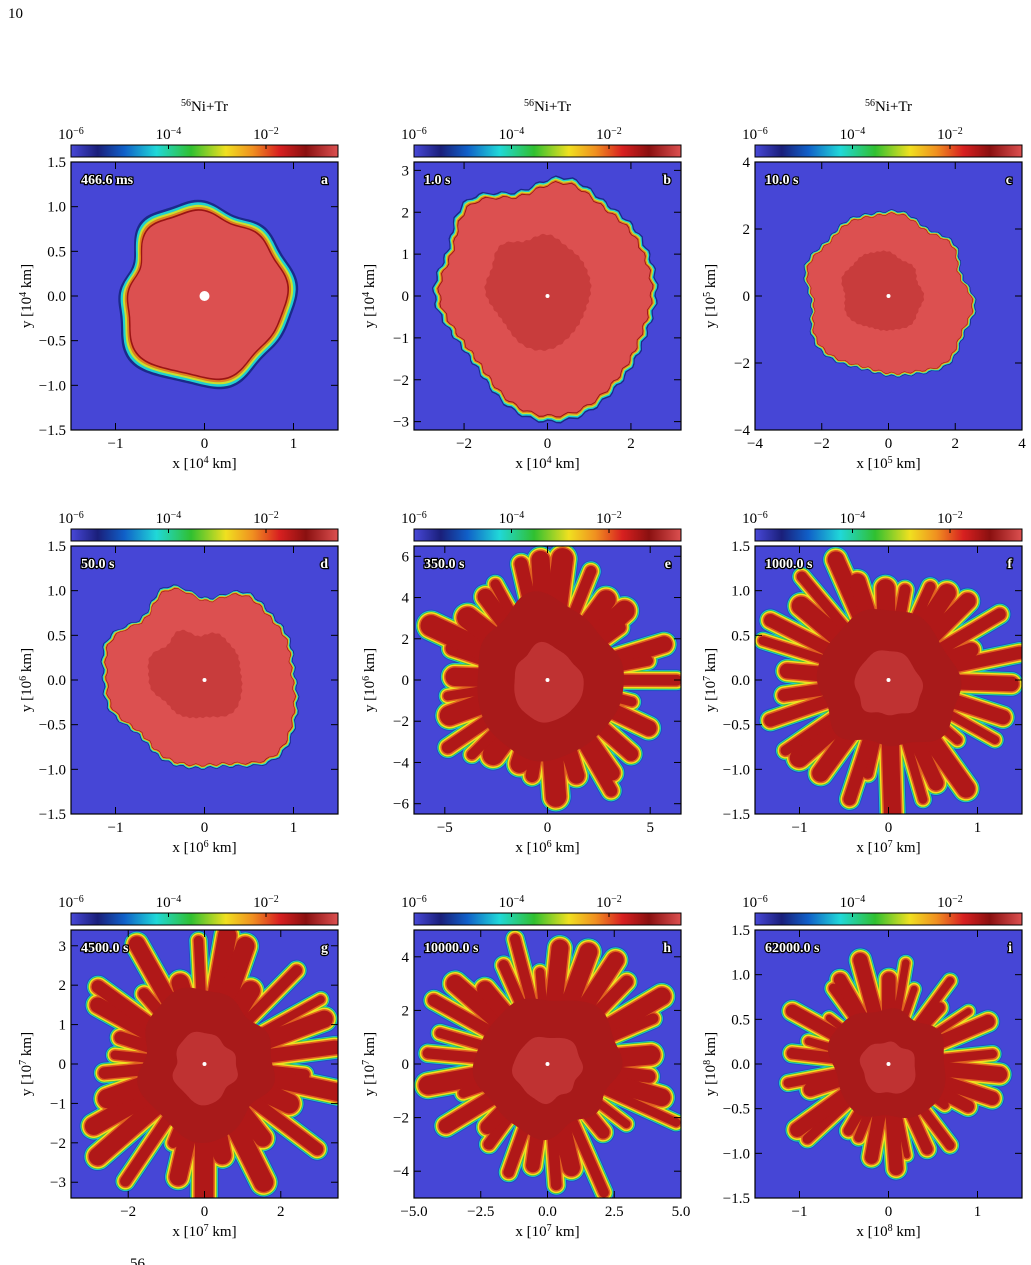 The width and height of the screenshot is (1031, 1265). Describe the element at coordinates (444, 564) in the screenshot. I see `time-label: 350.0 s` at that location.